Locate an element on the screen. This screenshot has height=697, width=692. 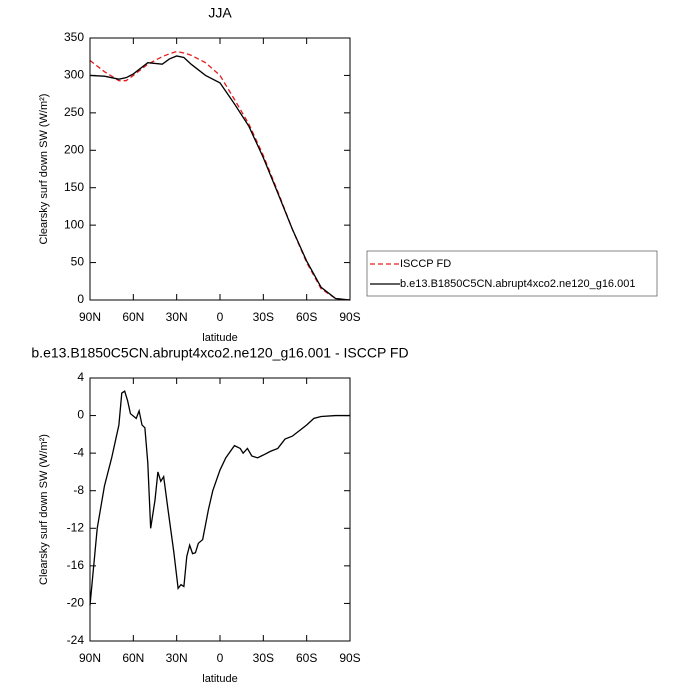
legend-box is located at coordinates (512, 273).